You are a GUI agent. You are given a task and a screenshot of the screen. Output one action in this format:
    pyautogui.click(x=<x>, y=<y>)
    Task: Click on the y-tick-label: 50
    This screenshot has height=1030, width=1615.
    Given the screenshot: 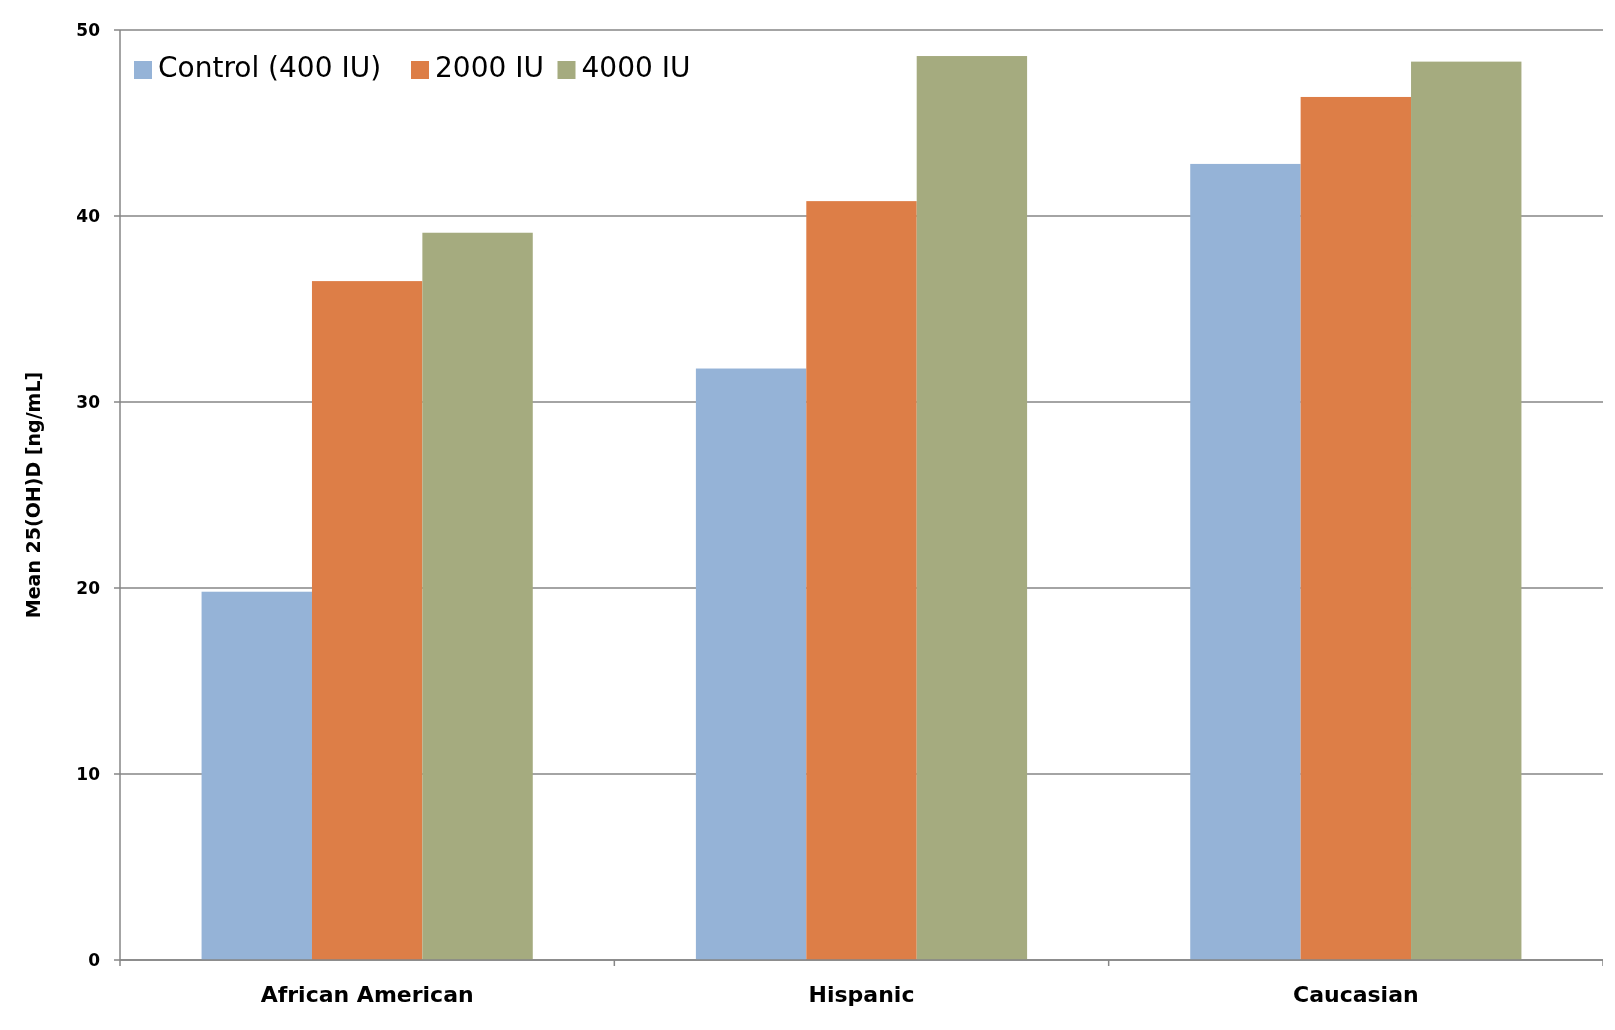 What is the action you would take?
    pyautogui.click(x=88, y=29)
    